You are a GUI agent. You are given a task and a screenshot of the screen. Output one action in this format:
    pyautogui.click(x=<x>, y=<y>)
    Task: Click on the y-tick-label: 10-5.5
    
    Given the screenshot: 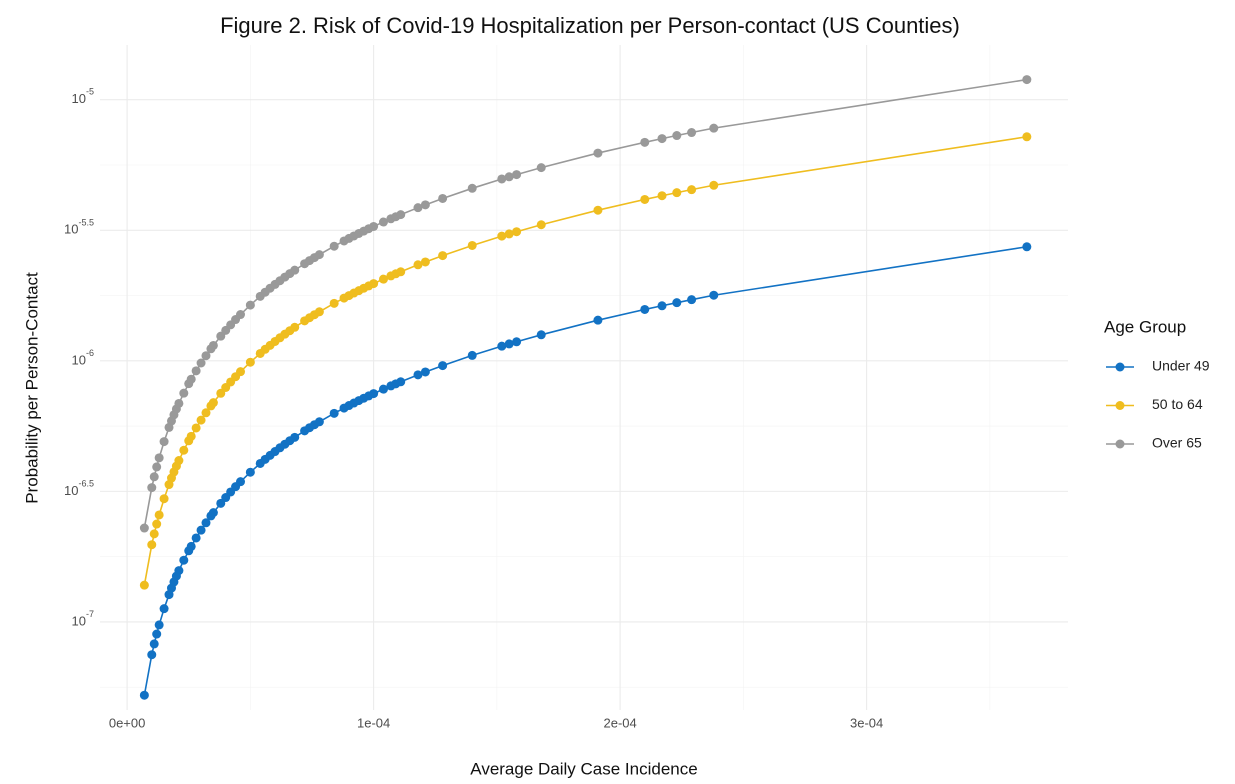 What is the action you would take?
    pyautogui.click(x=79, y=227)
    